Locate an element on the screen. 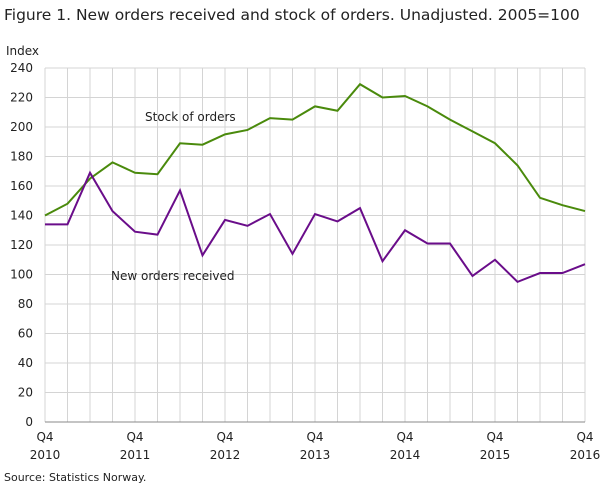  y-tick-label: 220 is located at coordinates (21, 98).